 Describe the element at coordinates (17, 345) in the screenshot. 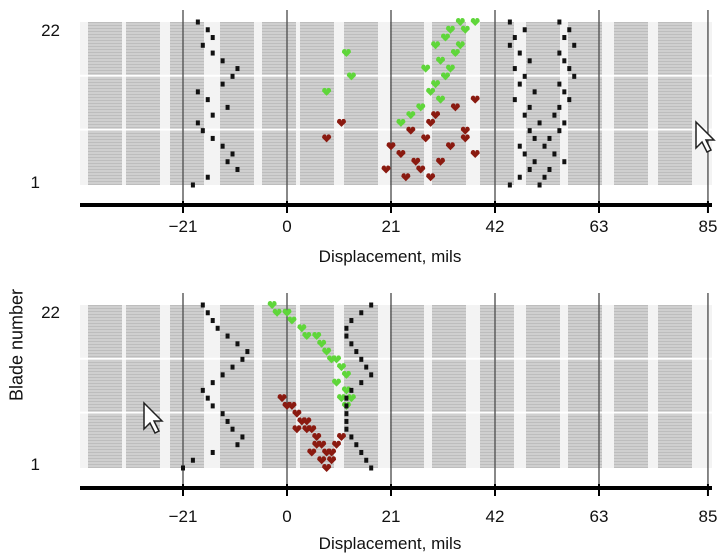

I see `y-axis-title: Blade number` at that location.